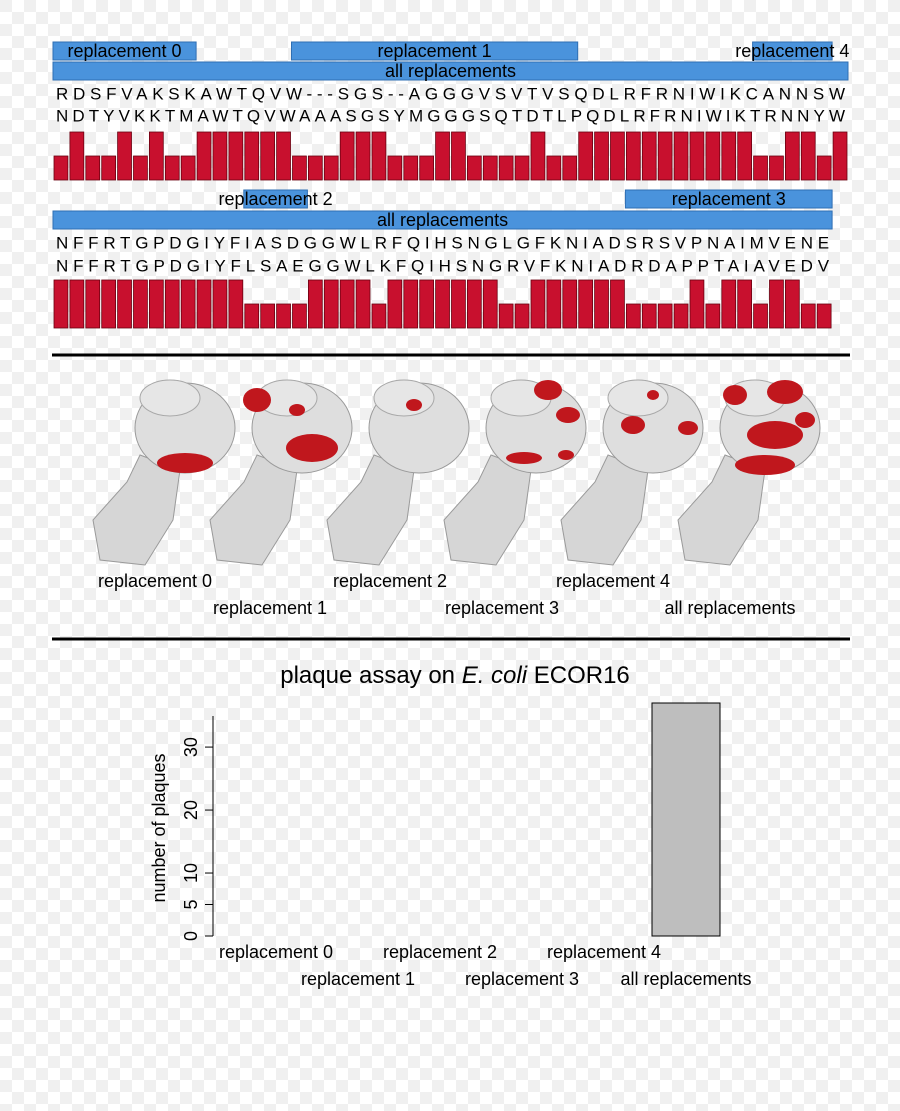 Image resolution: width=900 pixels, height=1111 pixels. I want to click on protein-head, so click(638, 398).